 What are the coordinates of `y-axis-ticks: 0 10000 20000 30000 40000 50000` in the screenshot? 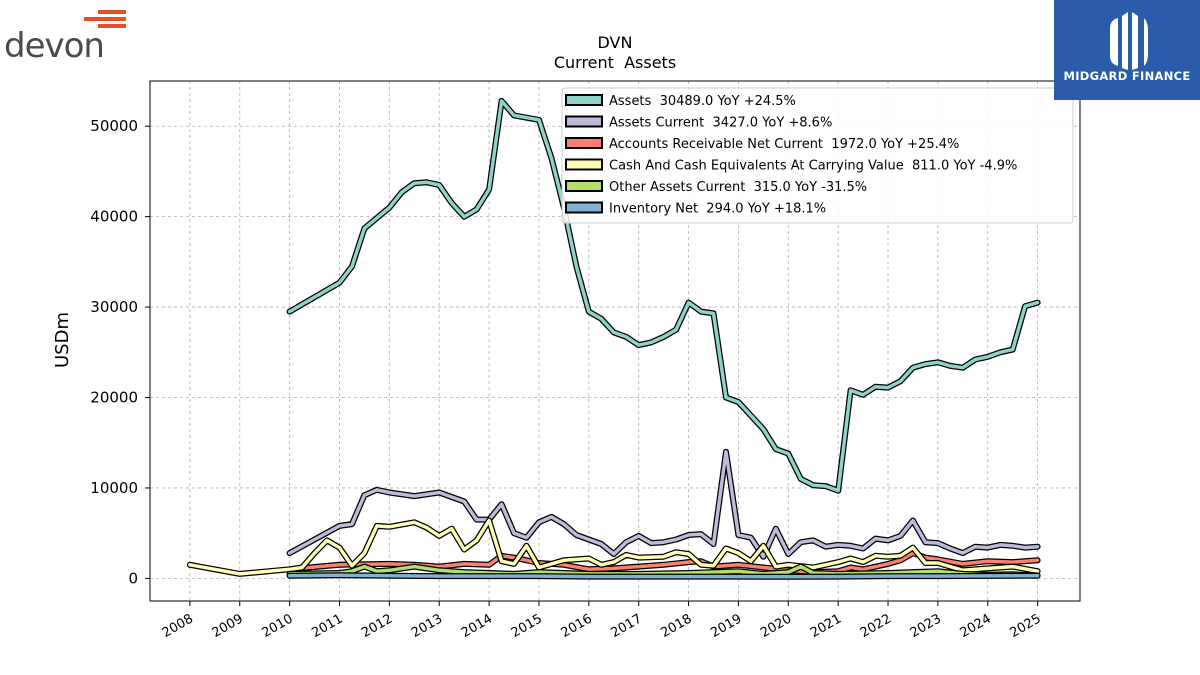 It's located at (120, 352).